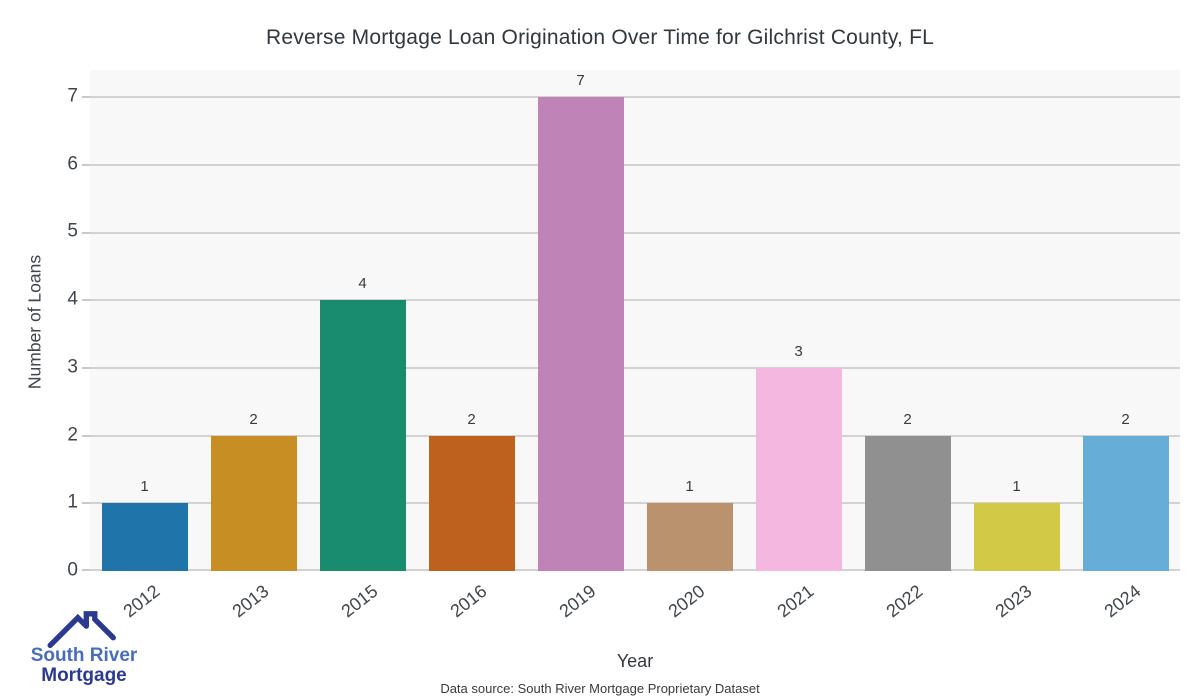 This screenshot has height=700, width=1200. I want to click on gridline-y0, so click(635, 570).